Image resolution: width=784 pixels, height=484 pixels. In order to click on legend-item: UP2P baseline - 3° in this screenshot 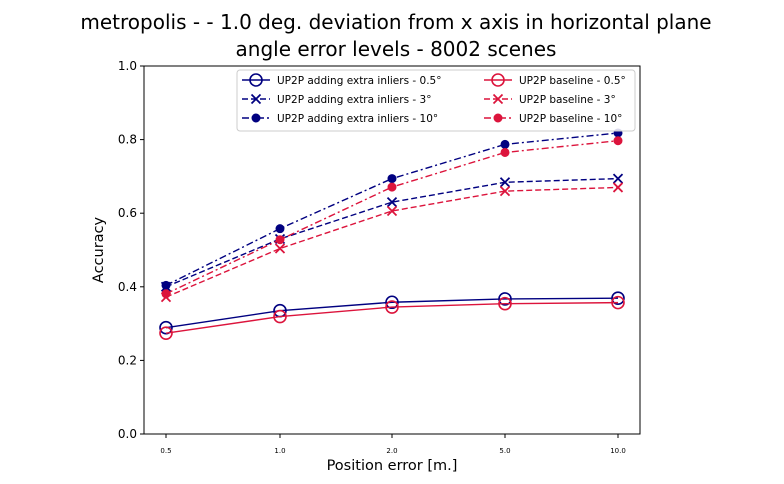, I will do `click(550, 99)`.